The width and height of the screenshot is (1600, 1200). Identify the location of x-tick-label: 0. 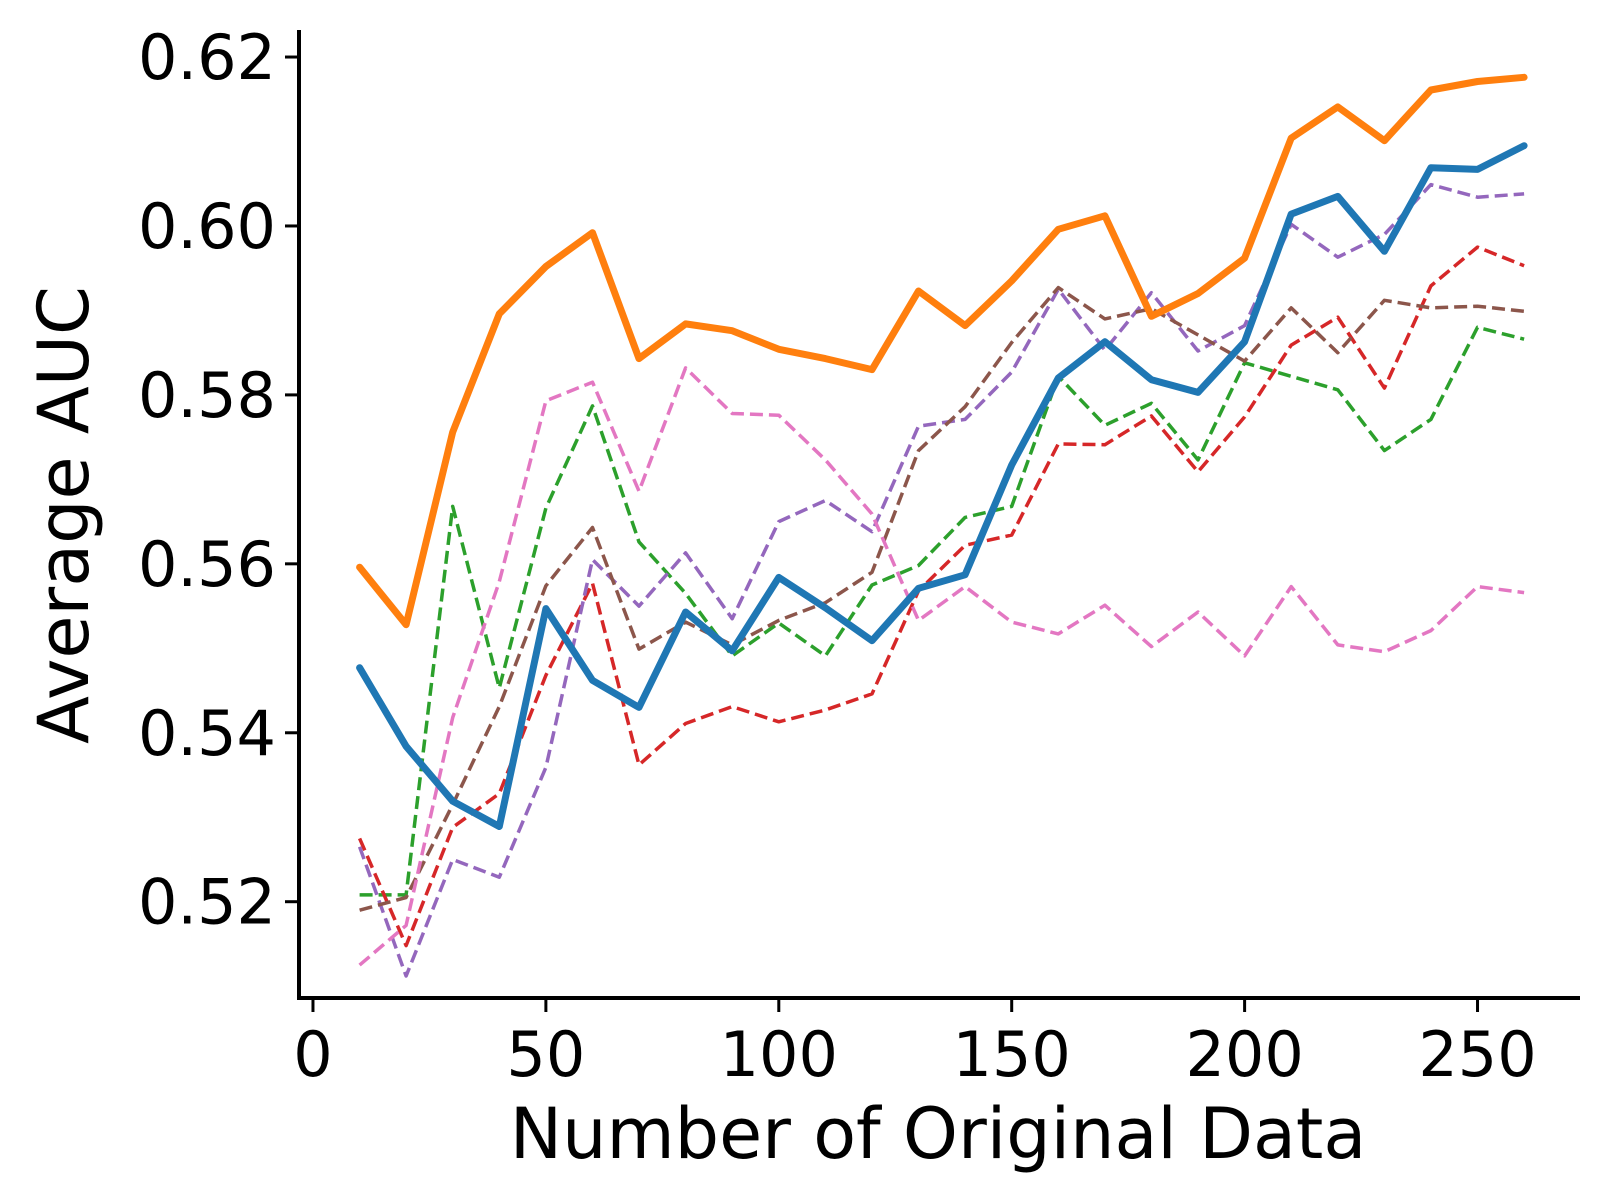
(312, 1054).